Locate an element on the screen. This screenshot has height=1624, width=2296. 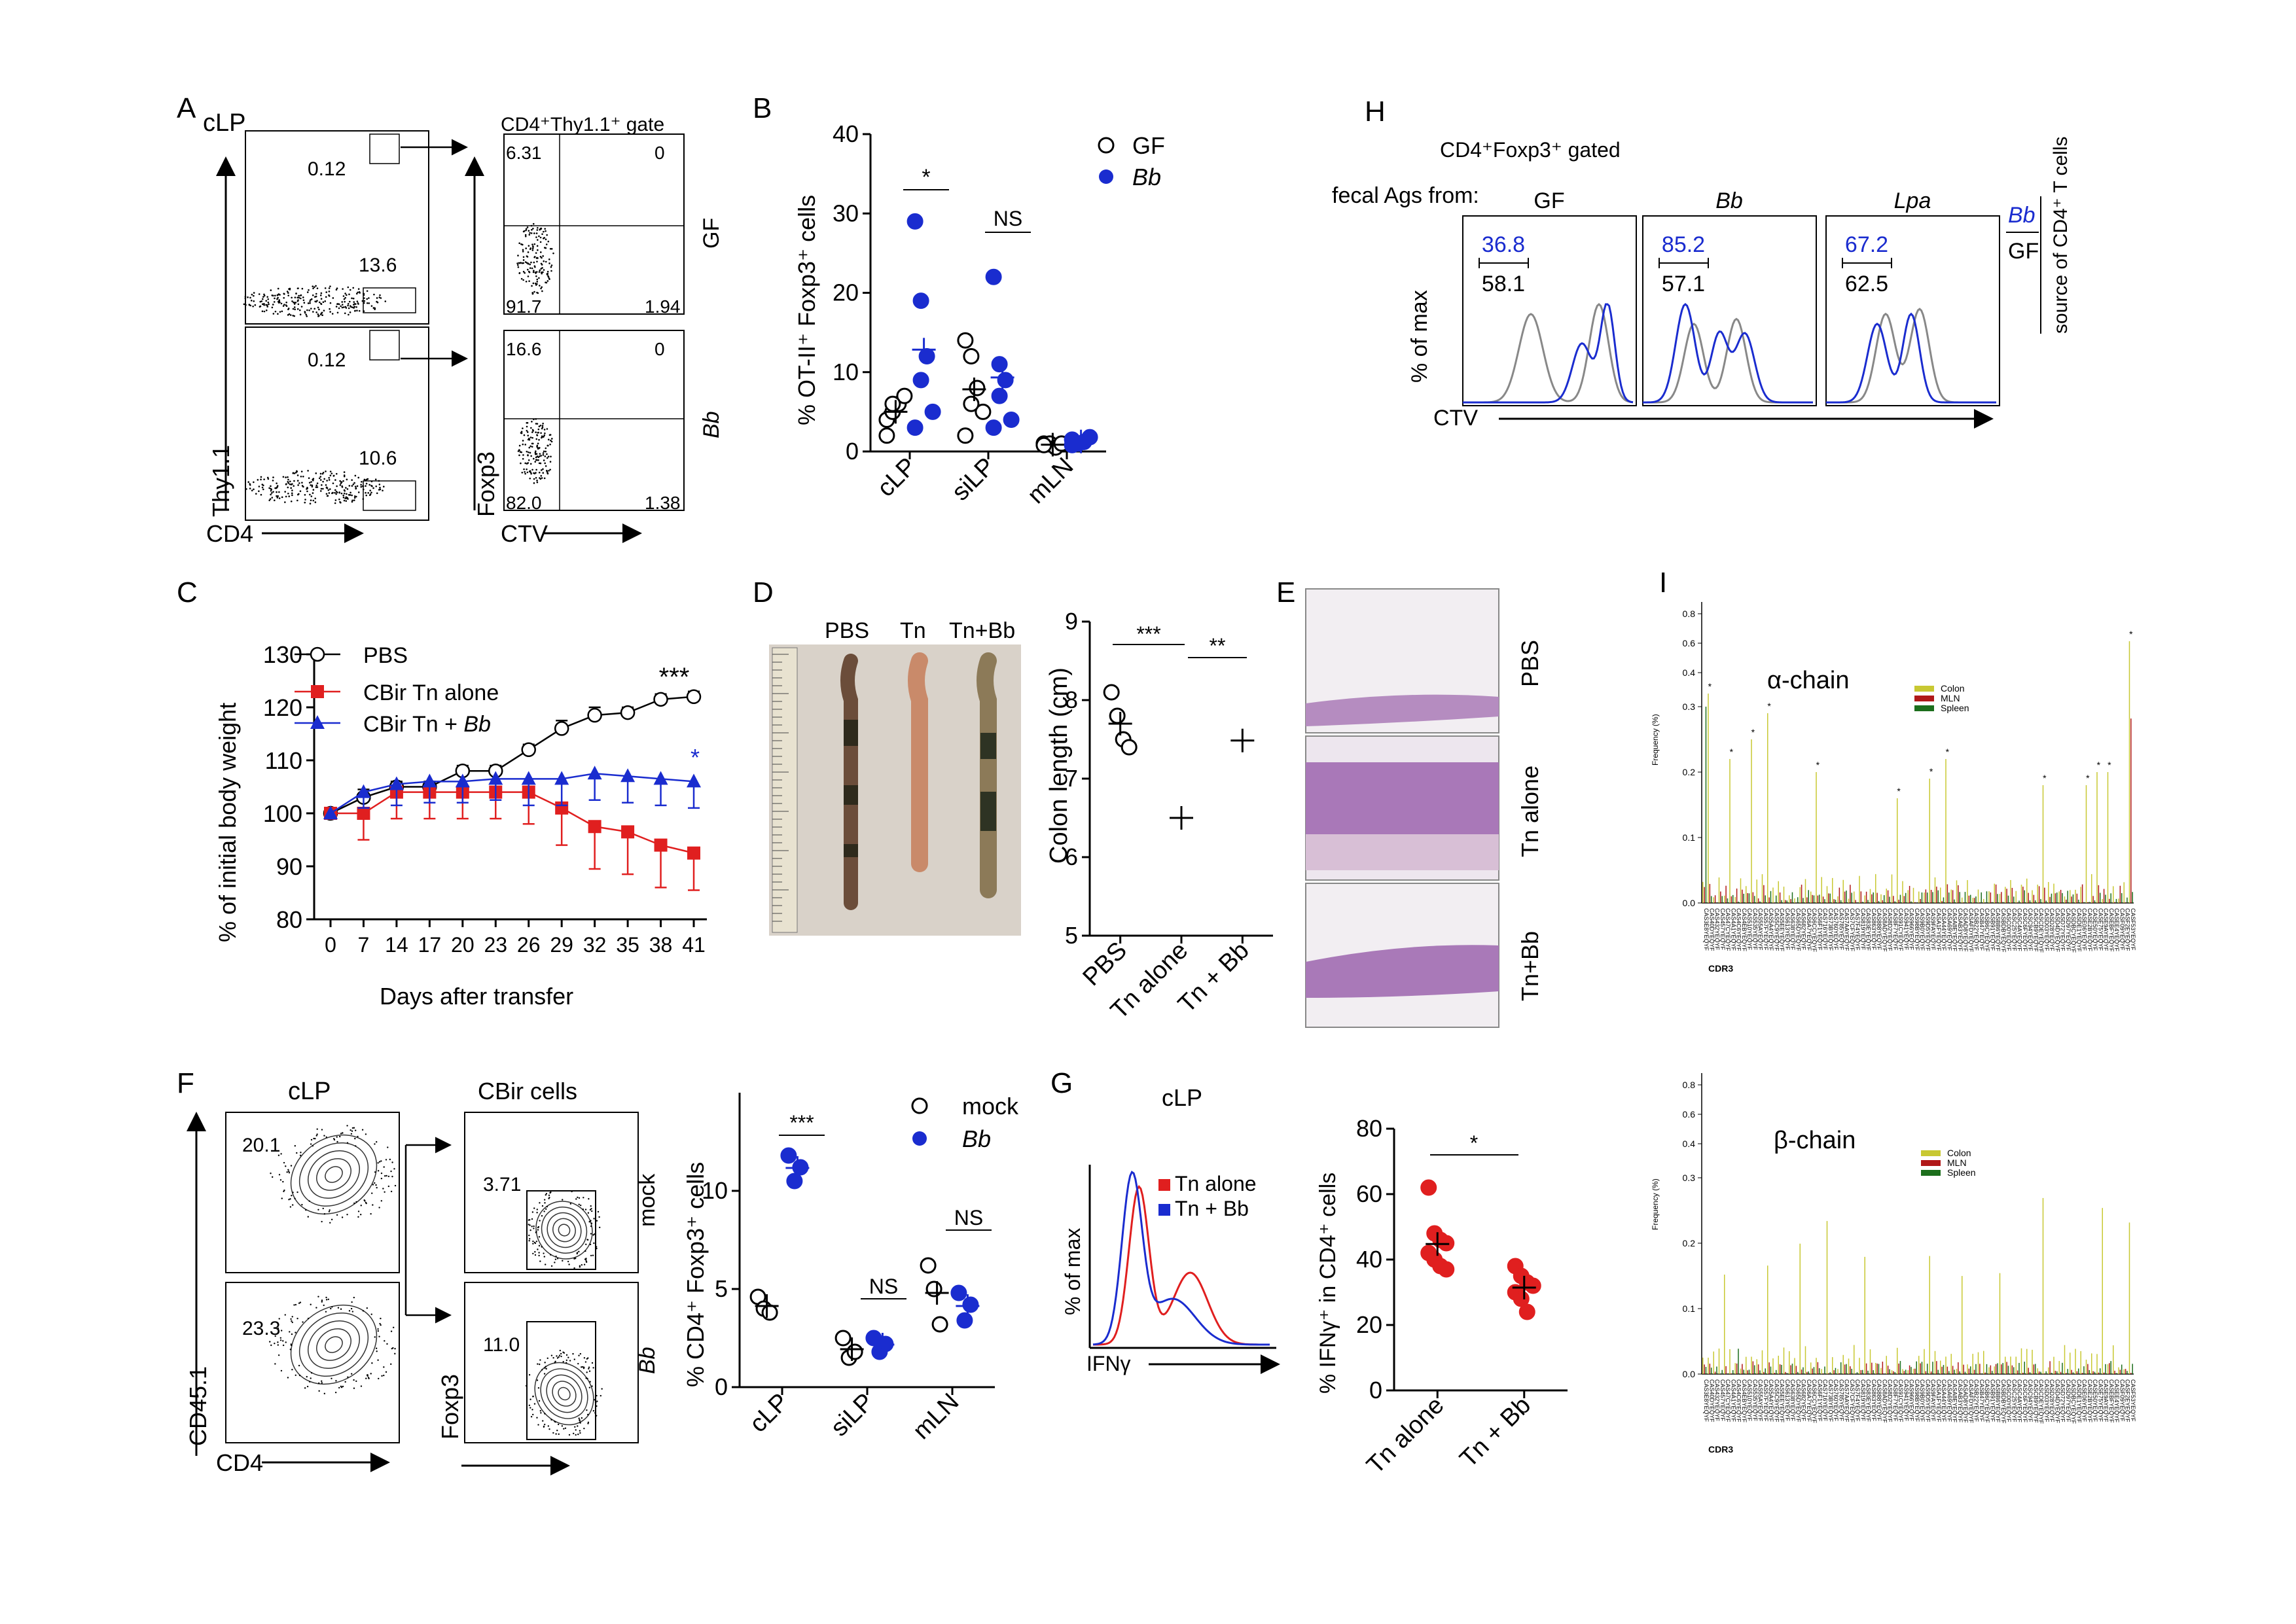
cdr3-label: CAS4EBYEQYF is located at coordinates (1744, 930).